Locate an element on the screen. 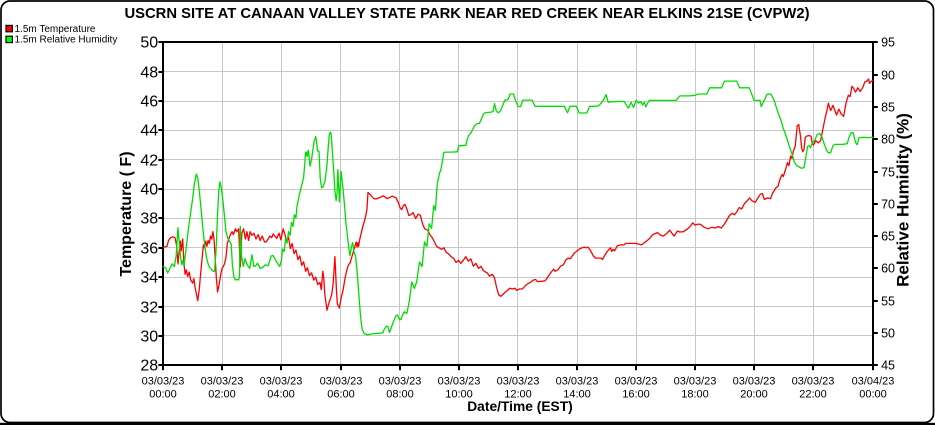  svg-text: 42 is located at coordinates (149, 161).